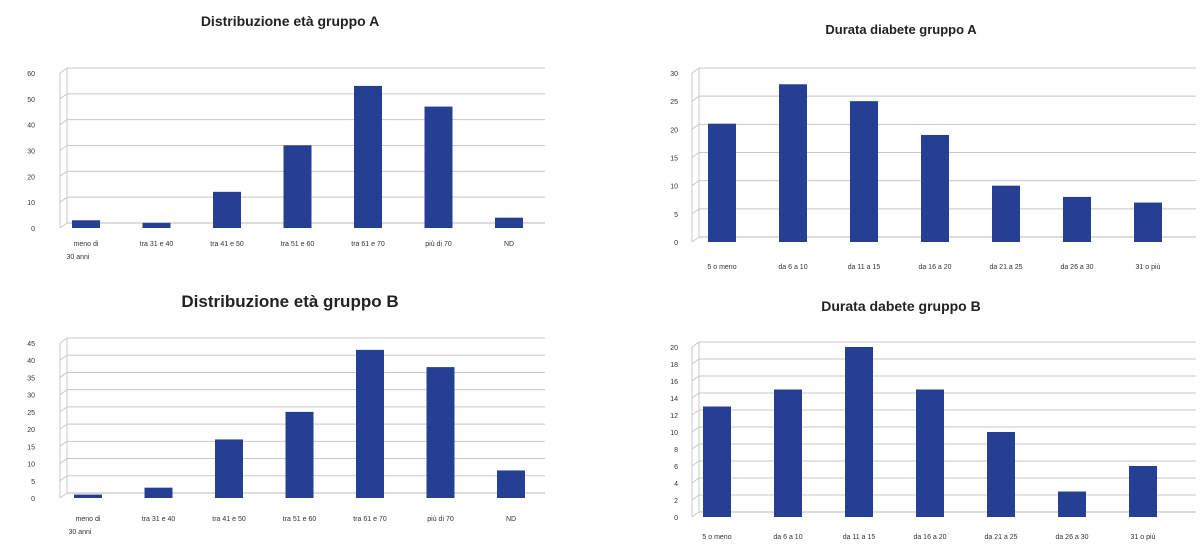  What do you see at coordinates (157, 244) in the screenshot?
I see `x-tick-label: tra 31 e 40` at bounding box center [157, 244].